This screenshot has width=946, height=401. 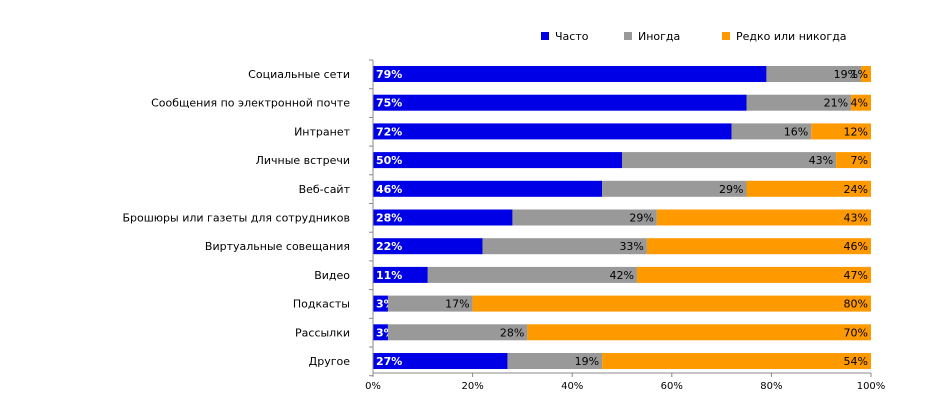 What do you see at coordinates (389, 74) in the screenshot?
I see `data-label-0-0: 79%` at bounding box center [389, 74].